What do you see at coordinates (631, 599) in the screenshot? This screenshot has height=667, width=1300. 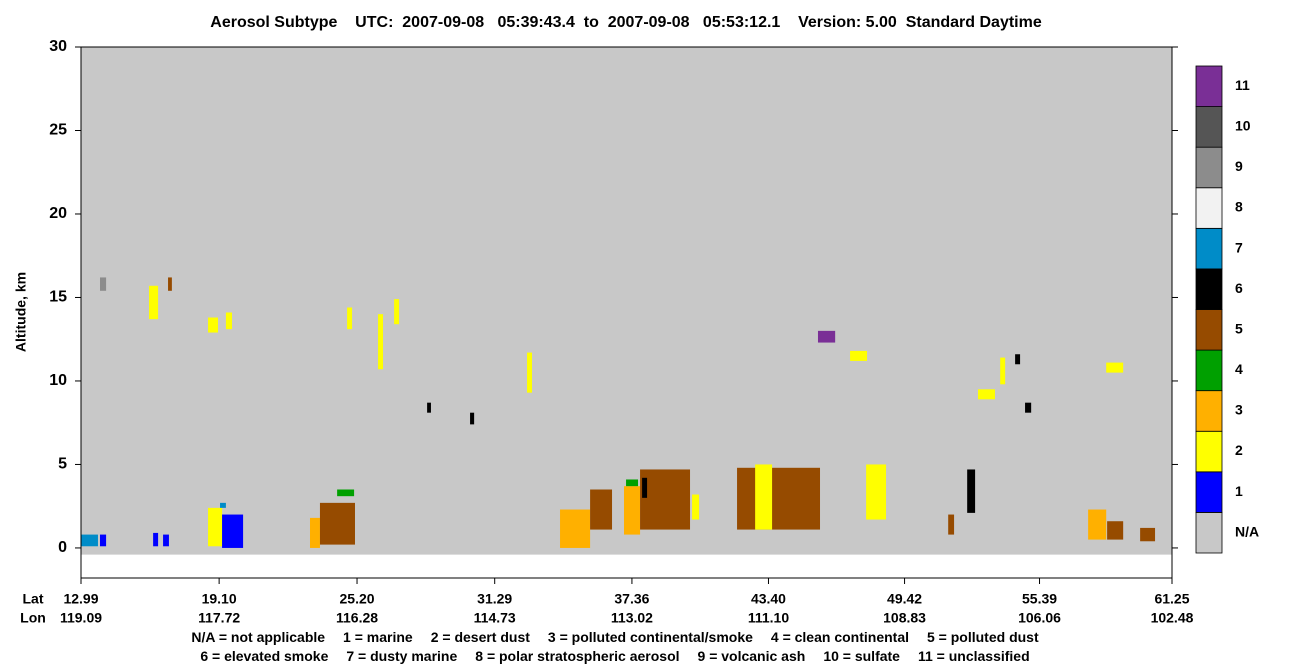 I see `lat-tick-label: 37.36` at bounding box center [631, 599].